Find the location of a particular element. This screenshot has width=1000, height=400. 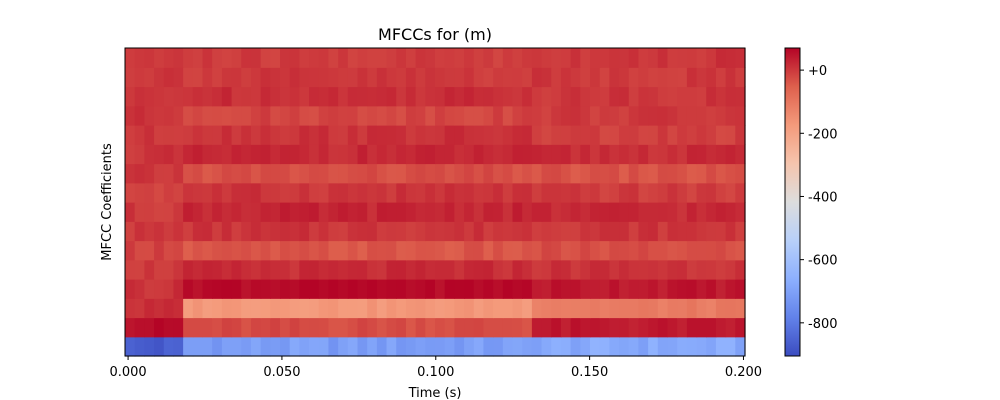

y-axis-label: MFCC Coefficients is located at coordinates (107, 202).